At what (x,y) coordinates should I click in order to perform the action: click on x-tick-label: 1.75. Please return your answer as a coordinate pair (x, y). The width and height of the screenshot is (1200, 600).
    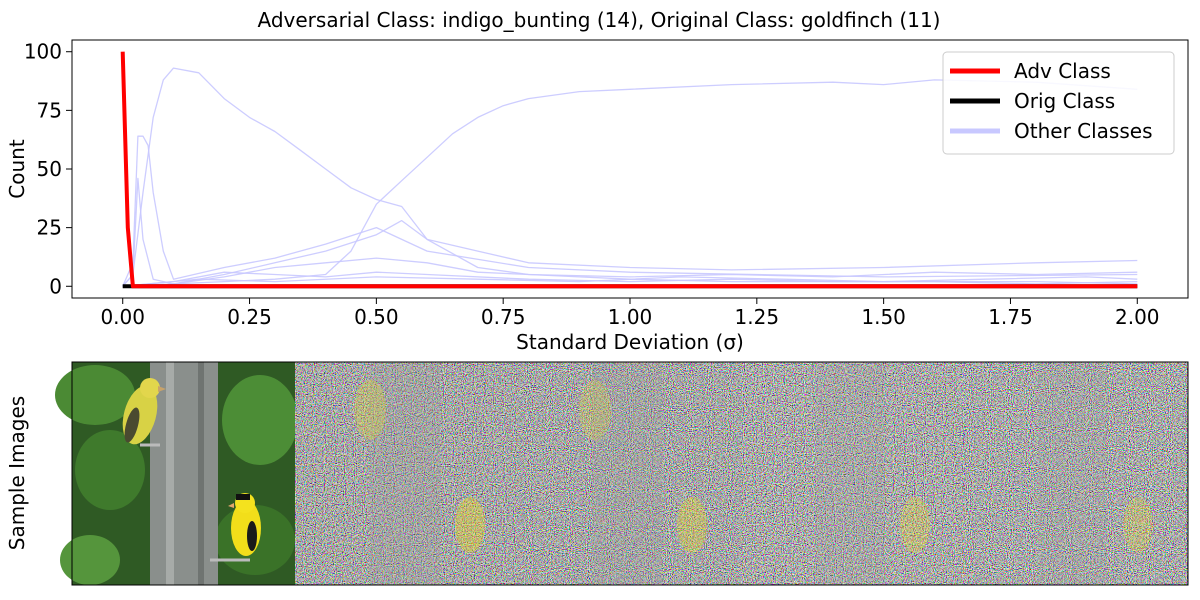
    Looking at the image, I should click on (1010, 317).